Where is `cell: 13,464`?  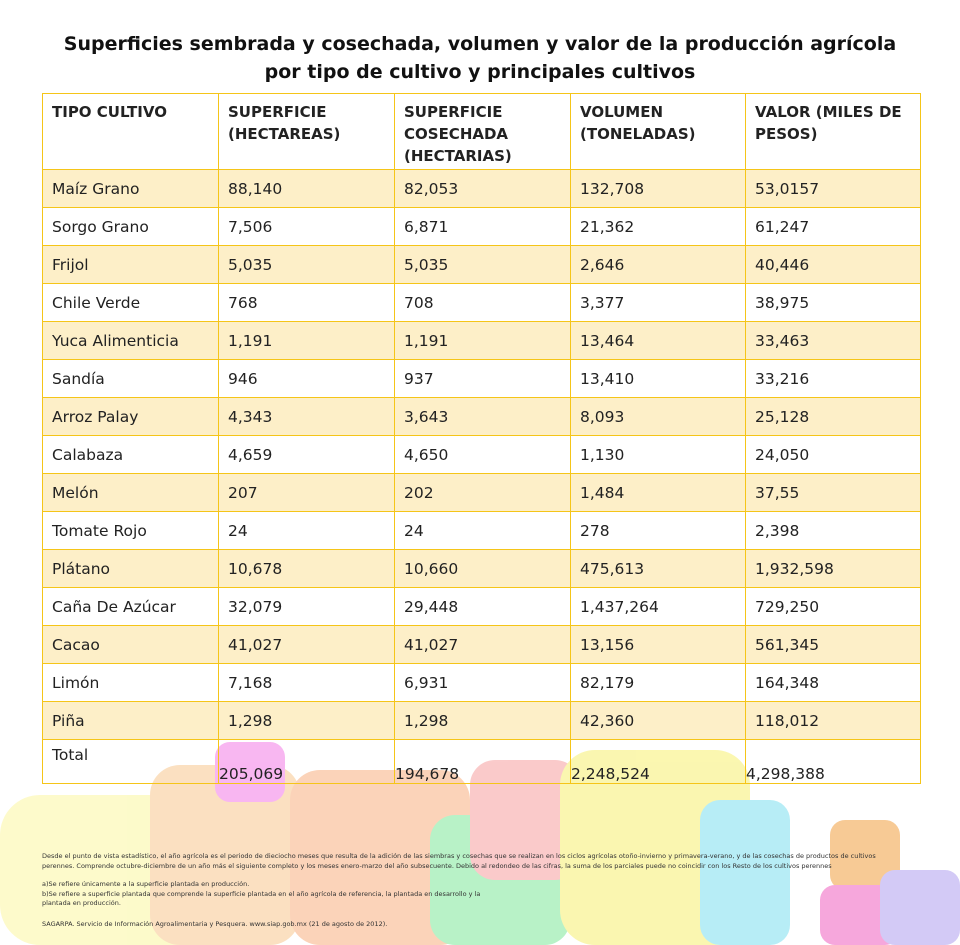
cell: 13,464 is located at coordinates (658, 340).